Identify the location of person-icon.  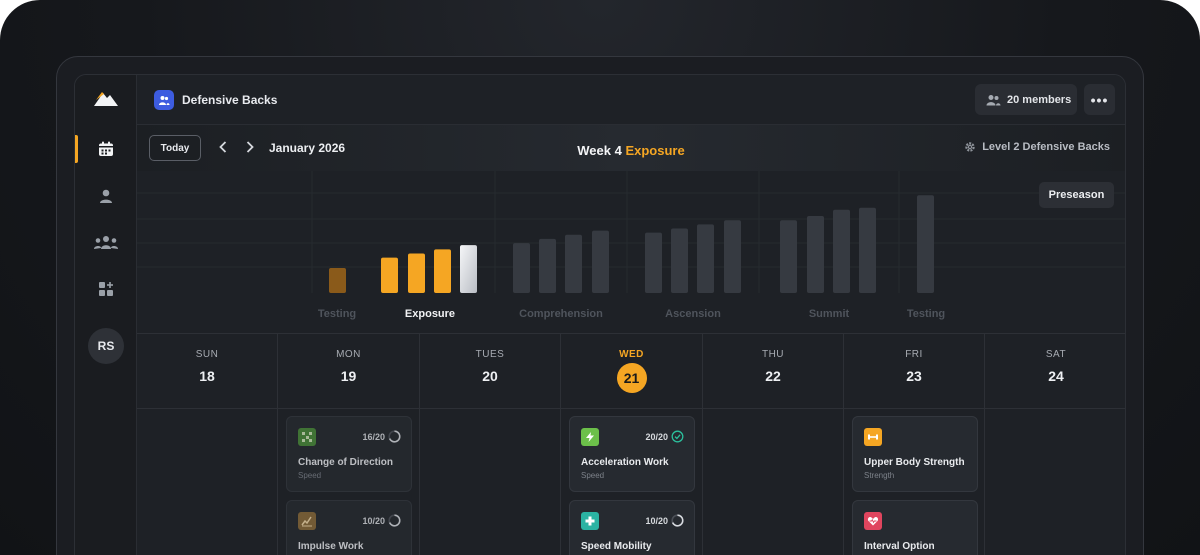
(106, 196).